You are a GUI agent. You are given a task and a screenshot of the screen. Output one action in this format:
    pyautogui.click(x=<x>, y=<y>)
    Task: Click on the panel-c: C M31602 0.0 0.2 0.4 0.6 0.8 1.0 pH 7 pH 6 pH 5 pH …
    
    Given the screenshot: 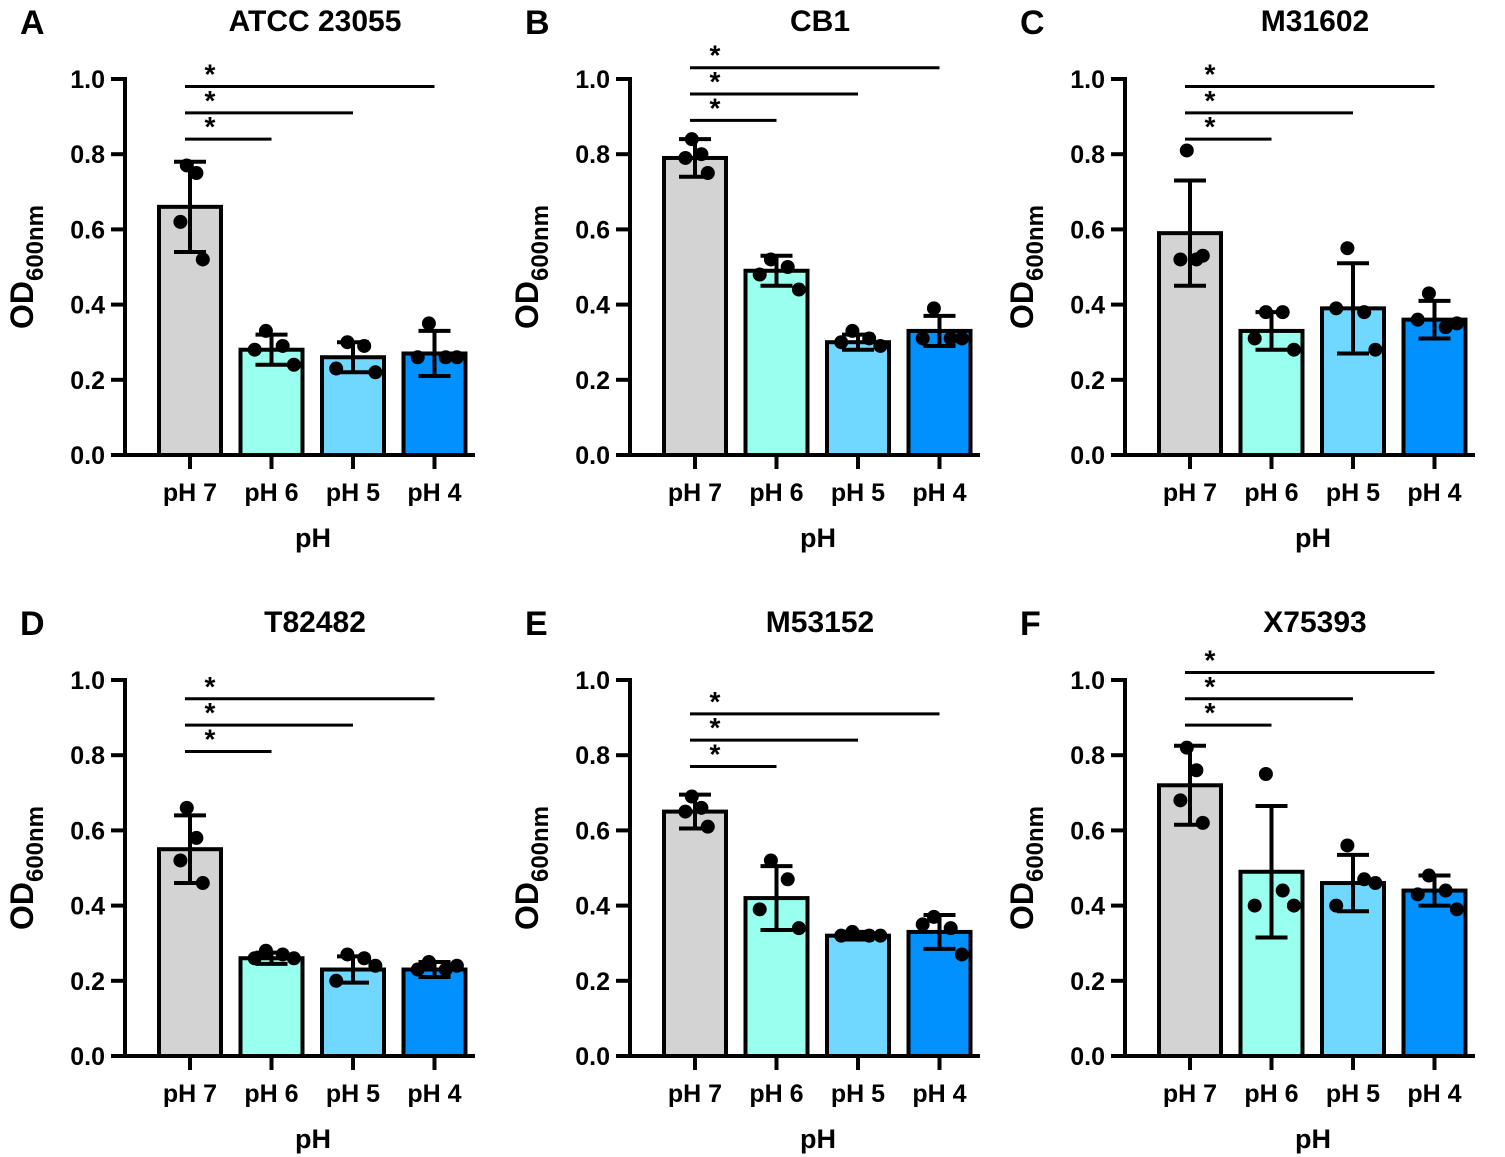 What is the action you would take?
    pyautogui.click(x=1239, y=278)
    